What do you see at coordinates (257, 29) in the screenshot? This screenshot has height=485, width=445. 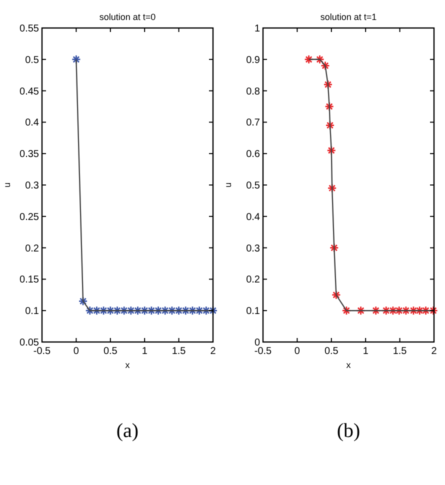 I see `y-tick-label: 1` at bounding box center [257, 29].